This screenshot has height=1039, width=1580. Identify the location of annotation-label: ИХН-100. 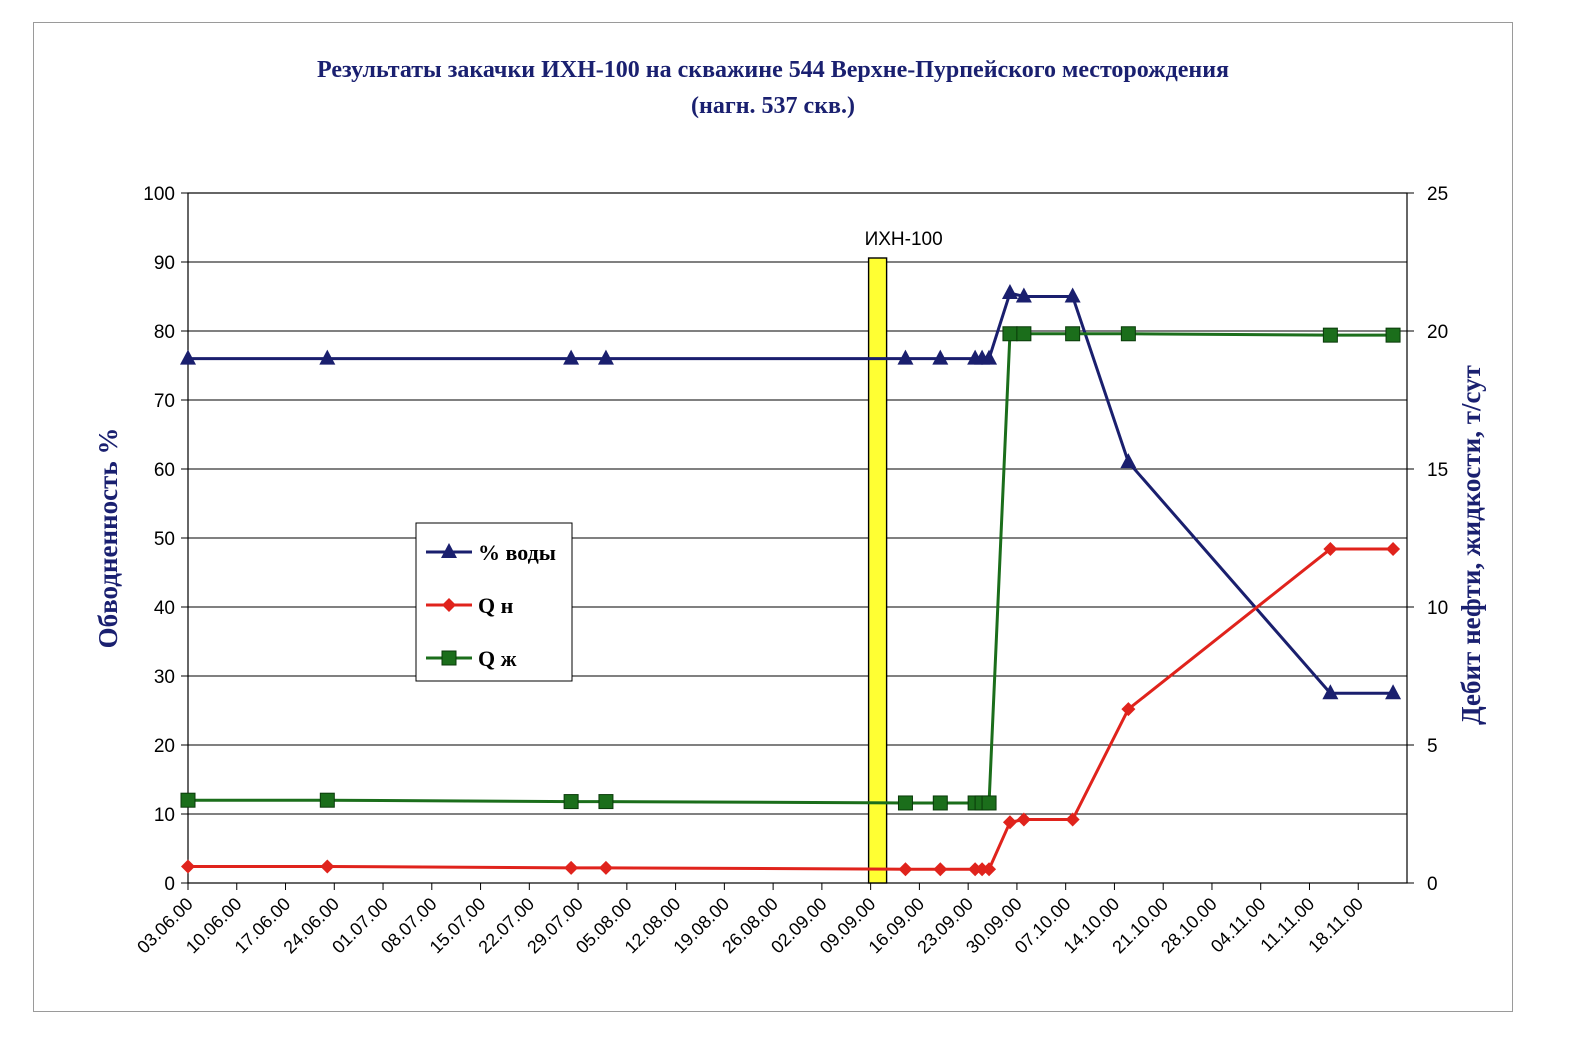
(904, 239).